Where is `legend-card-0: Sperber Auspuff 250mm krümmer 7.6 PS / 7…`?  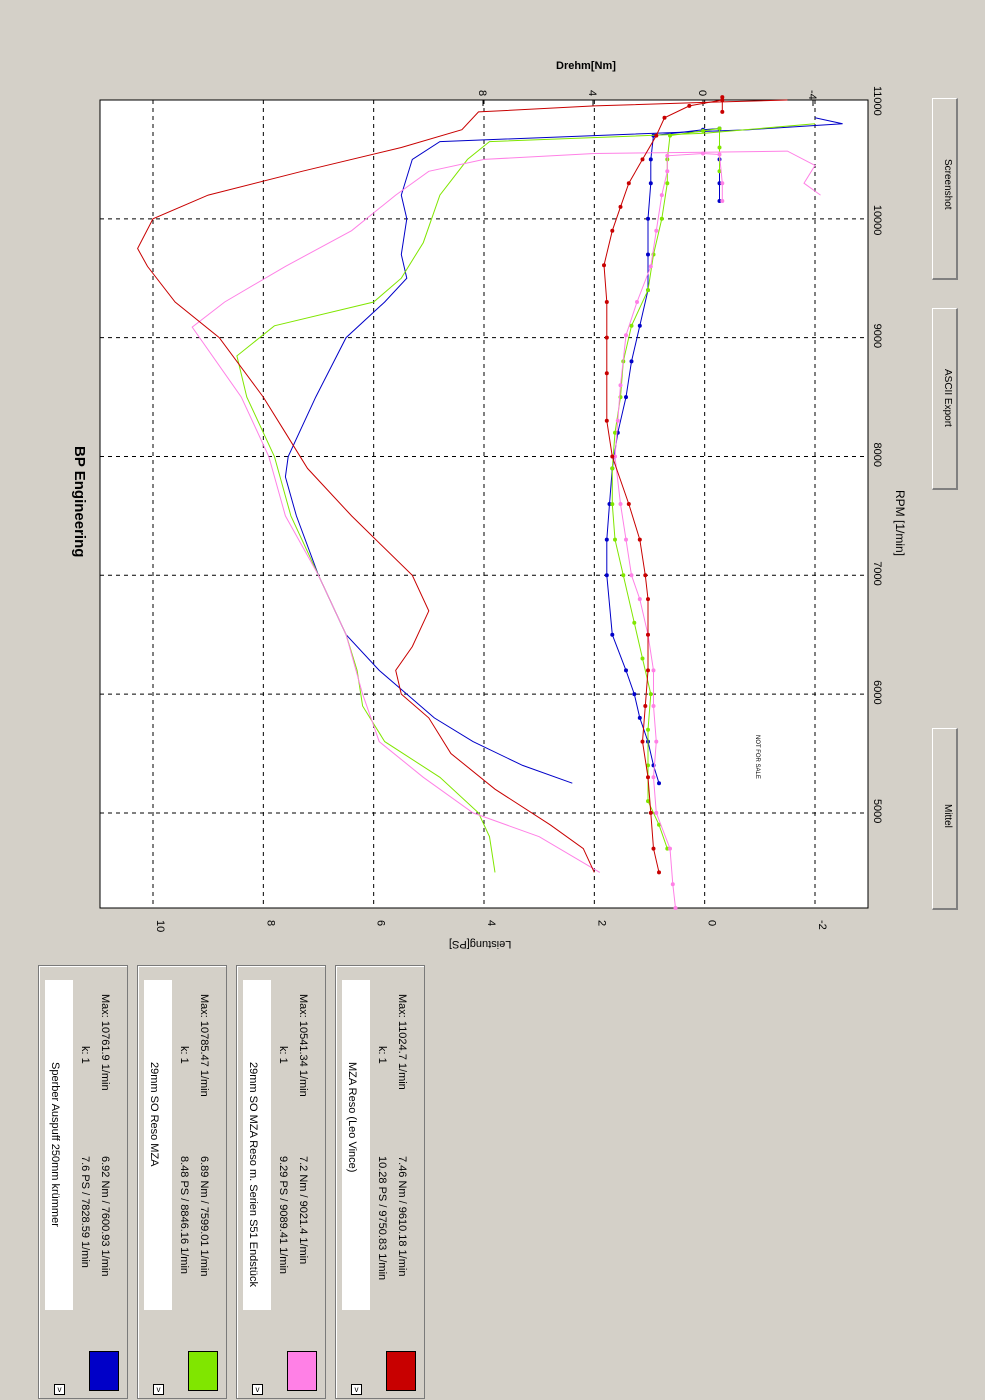 legend-card-0: Sperber Auspuff 250mm krümmer 7.6 PS / 7… is located at coordinates (83, 1182).